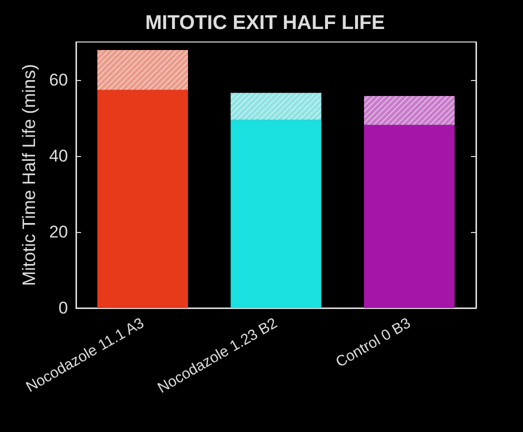 This screenshot has width=523, height=432. Describe the element at coordinates (58, 80) in the screenshot. I see `y-tick-label: 60` at that location.